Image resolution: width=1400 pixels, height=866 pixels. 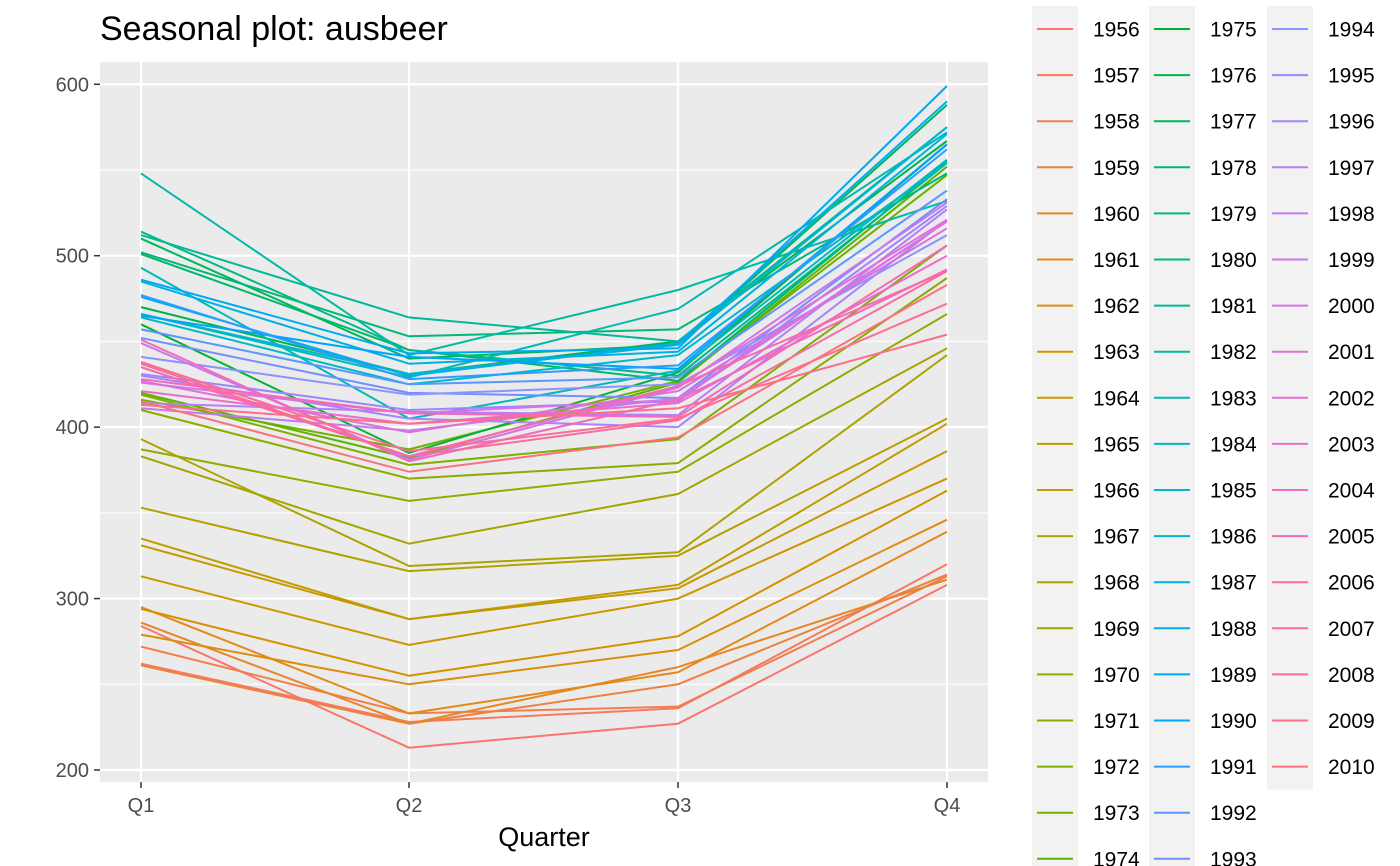 I want to click on series-line-1985, so click(x=544, y=274).